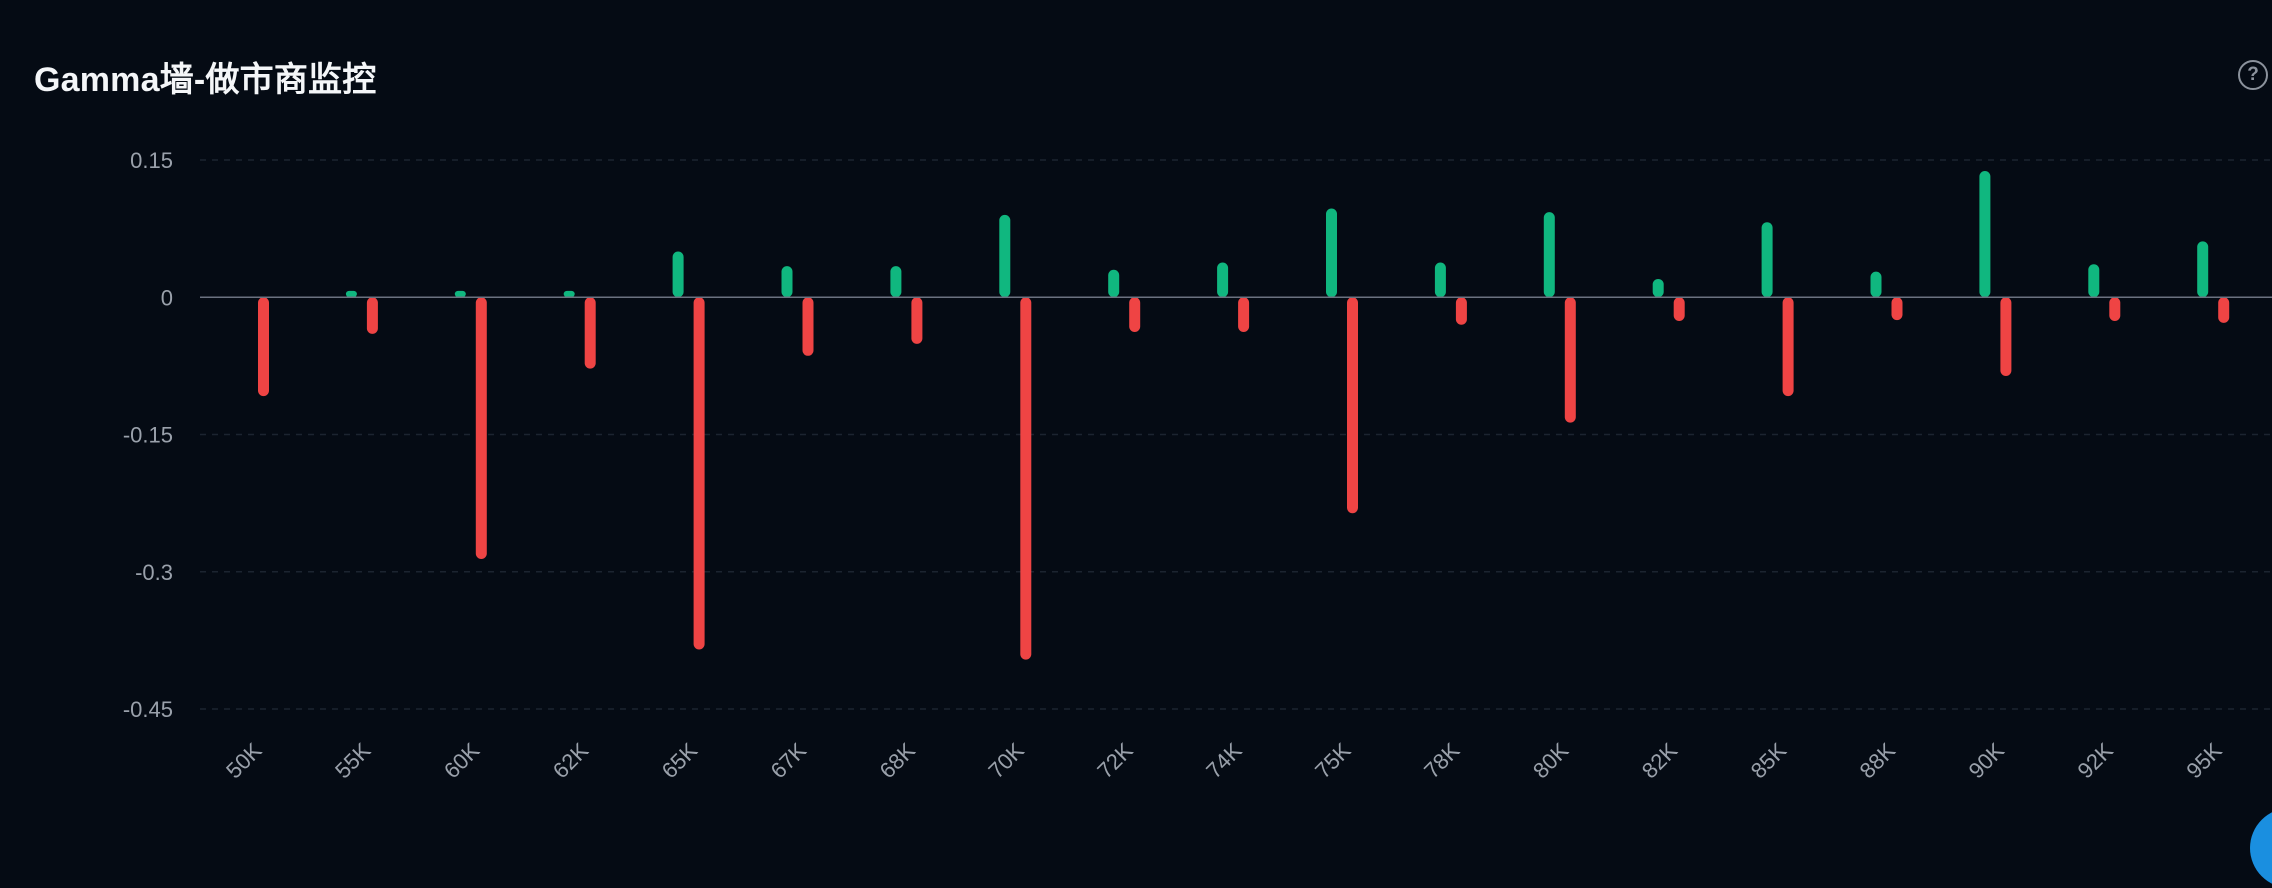  Describe the element at coordinates (808, 326) in the screenshot. I see `negative-bar-67K` at that location.